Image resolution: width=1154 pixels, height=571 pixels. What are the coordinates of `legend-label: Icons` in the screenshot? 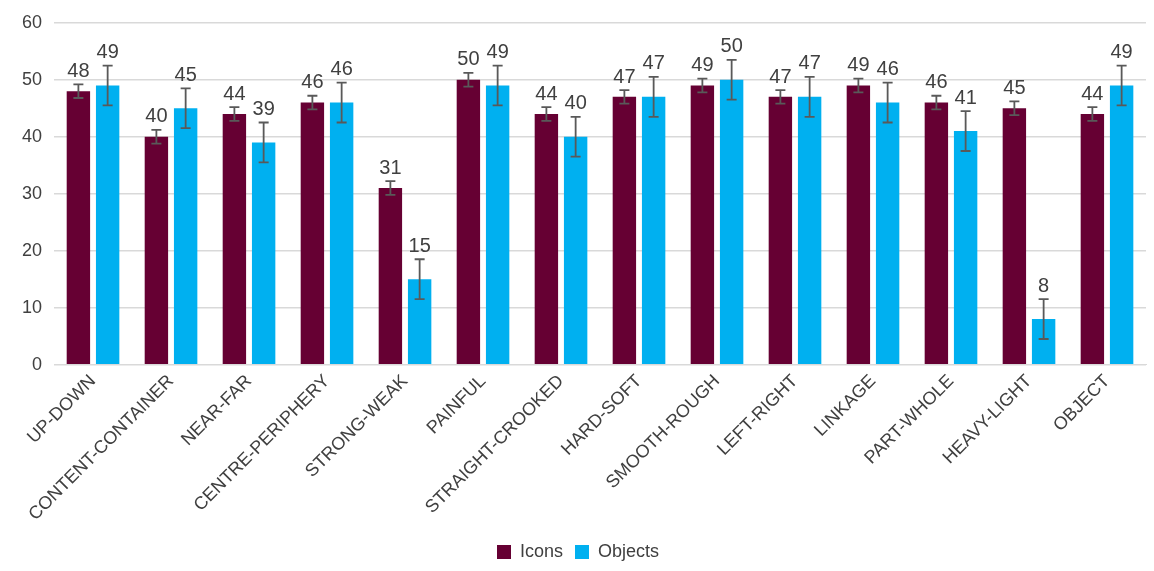 It's located at (541, 550).